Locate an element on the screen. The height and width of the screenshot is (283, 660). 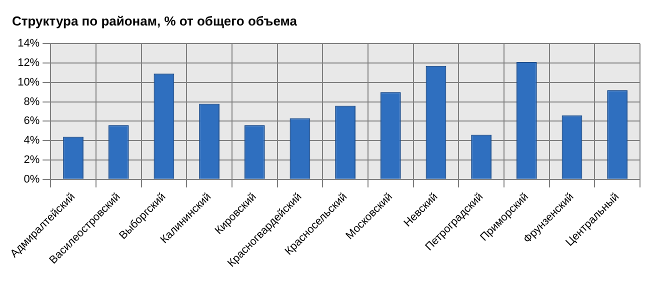
y-tick-label: 6% is located at coordinates (32, 121).